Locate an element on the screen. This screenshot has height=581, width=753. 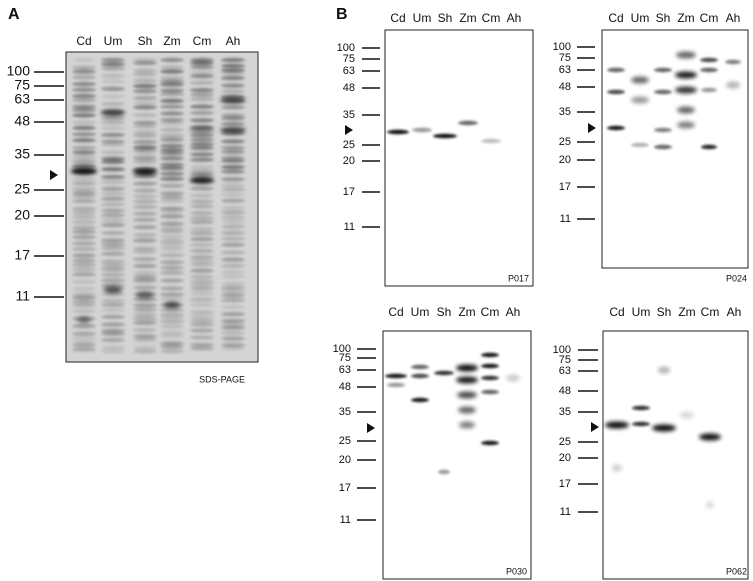
lane-label: Sh is located at coordinates (663, 18).